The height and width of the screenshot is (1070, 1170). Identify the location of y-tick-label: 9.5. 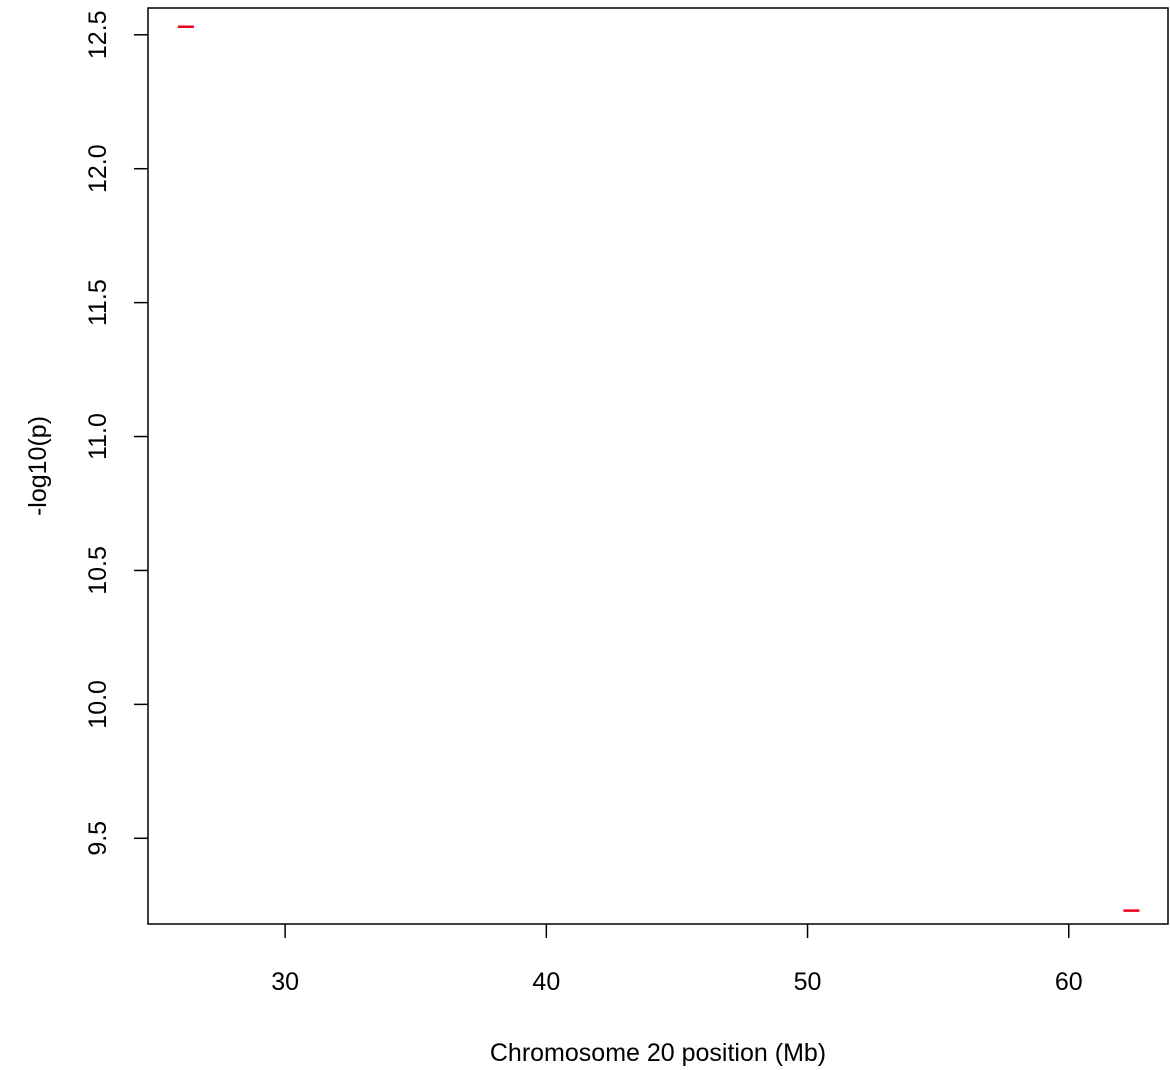
(98, 838).